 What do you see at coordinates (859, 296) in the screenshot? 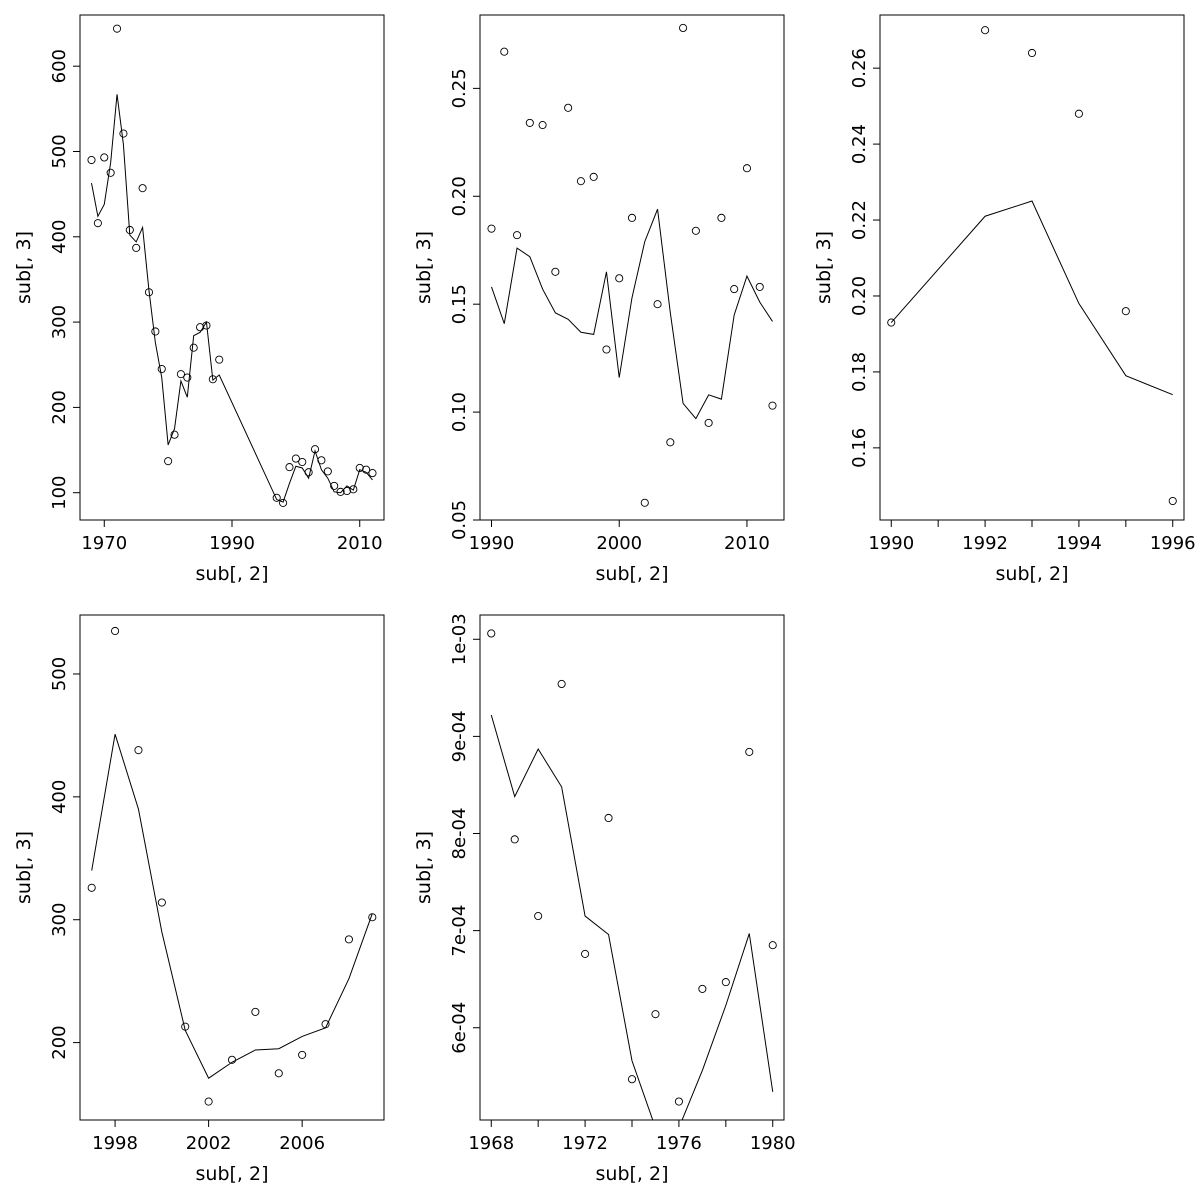
I see `y-tick-label: 0.20` at bounding box center [859, 296].